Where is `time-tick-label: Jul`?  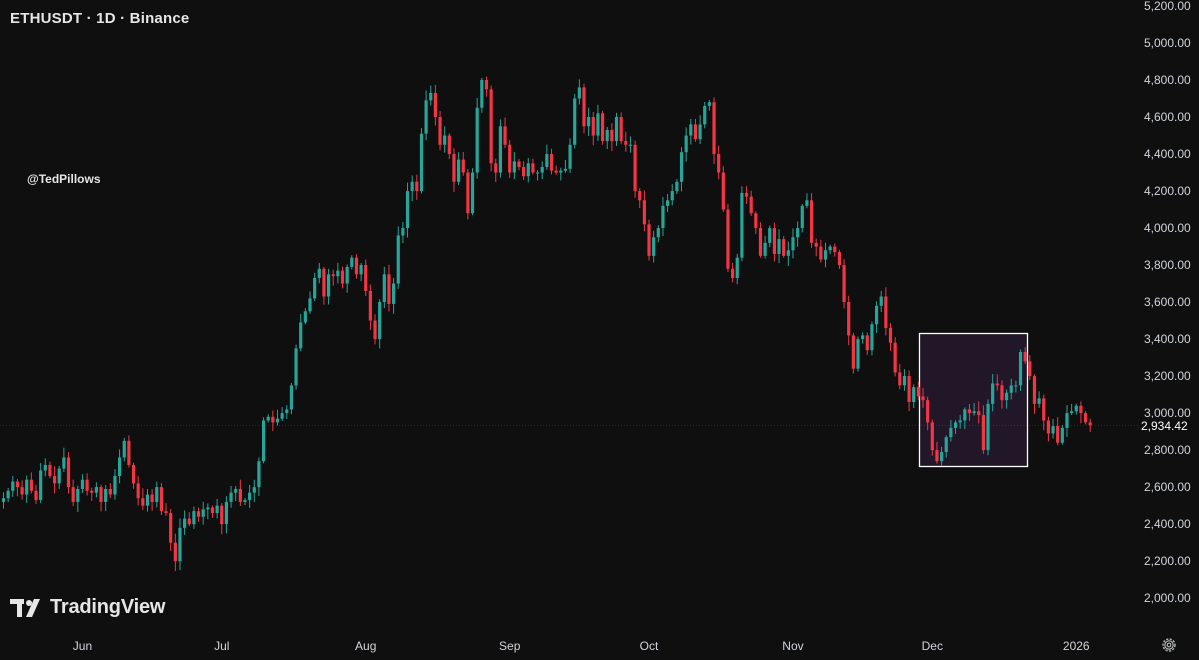
time-tick-label: Jul is located at coordinates (221, 646).